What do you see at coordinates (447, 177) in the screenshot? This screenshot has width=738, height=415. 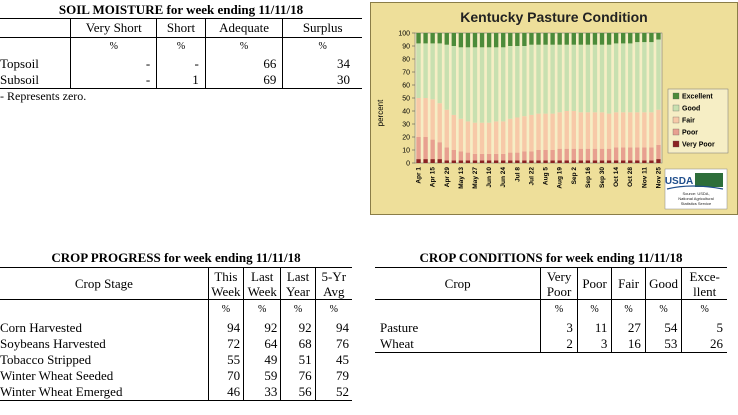 I see `x-tick-label: Apr 29` at bounding box center [447, 177].